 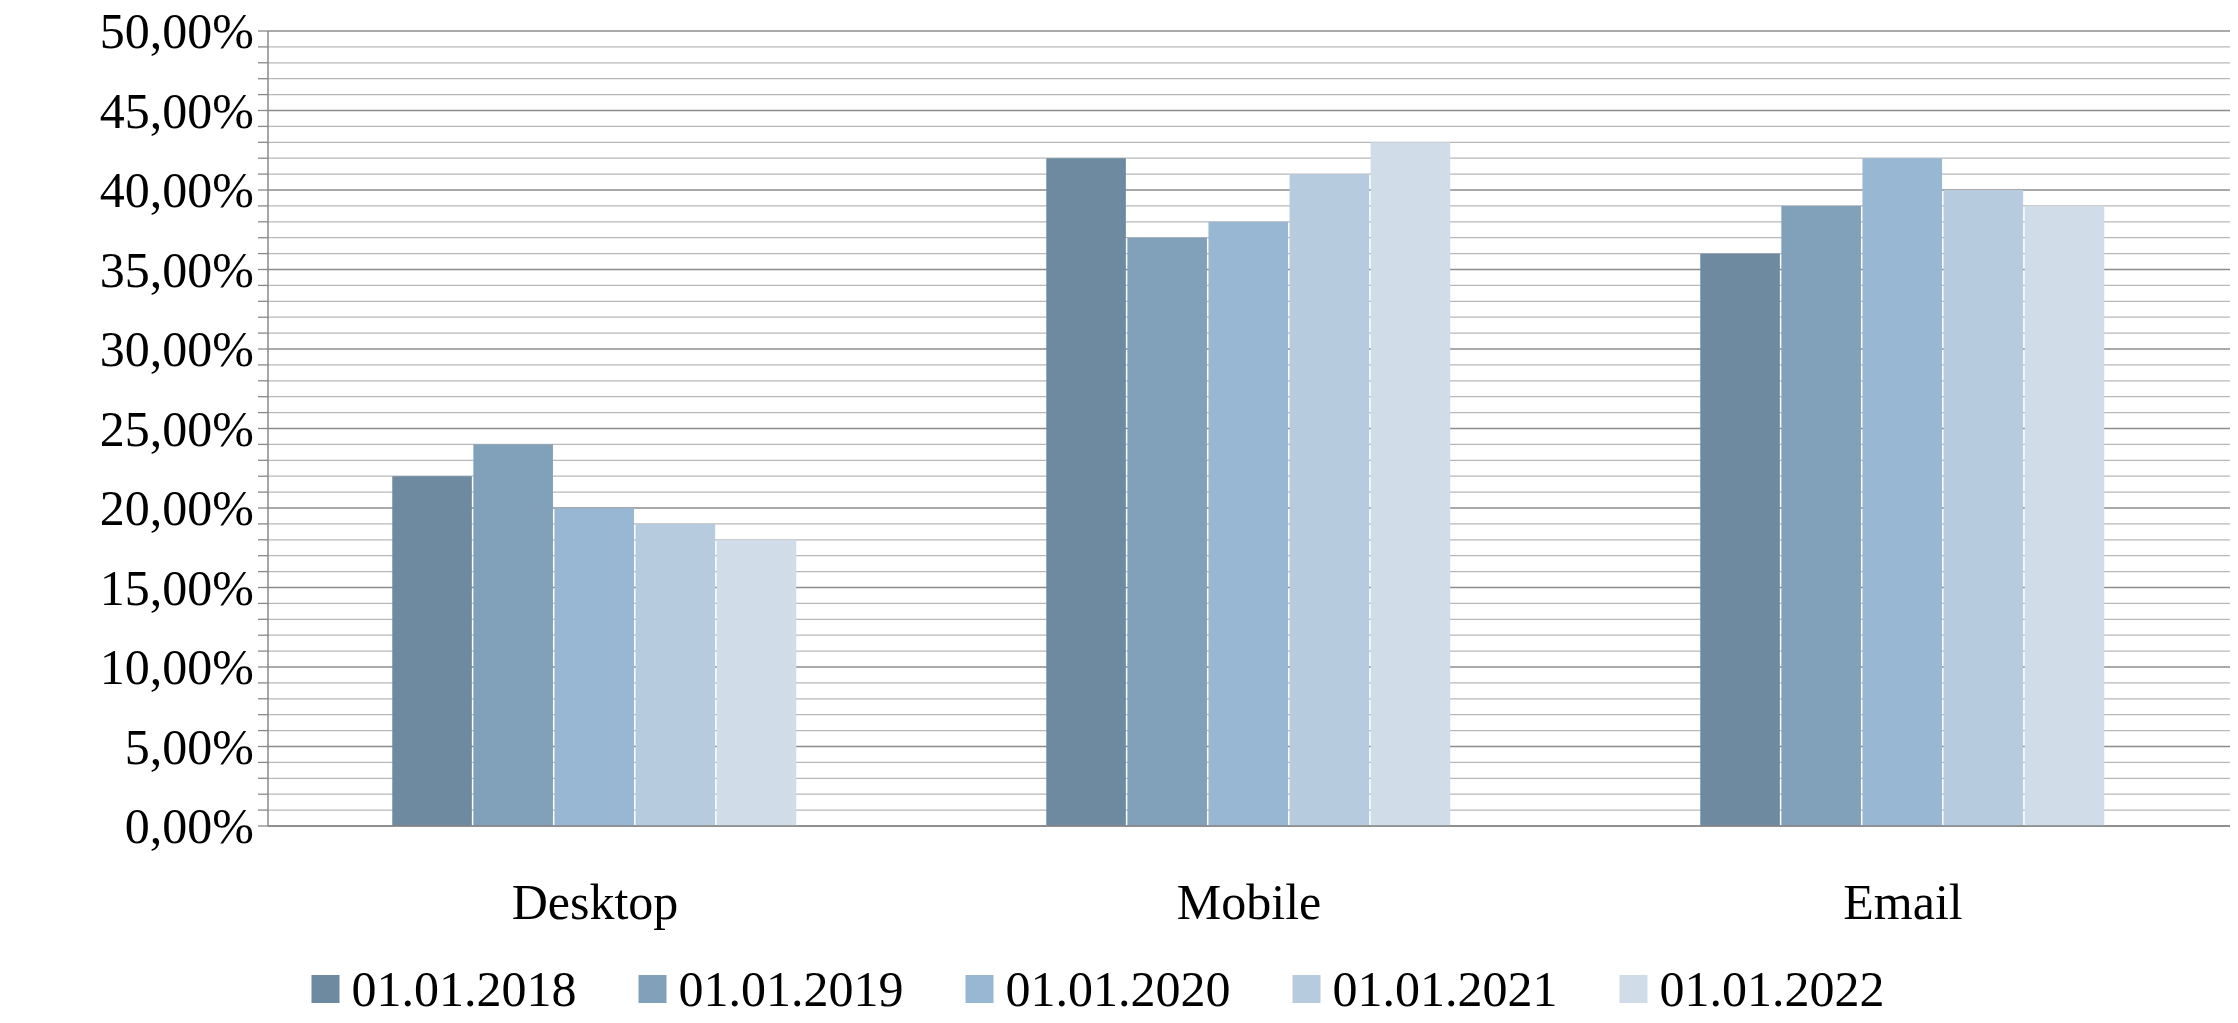 What do you see at coordinates (176, 349) in the screenshot?
I see `y-tick-label: 30,00%` at bounding box center [176, 349].